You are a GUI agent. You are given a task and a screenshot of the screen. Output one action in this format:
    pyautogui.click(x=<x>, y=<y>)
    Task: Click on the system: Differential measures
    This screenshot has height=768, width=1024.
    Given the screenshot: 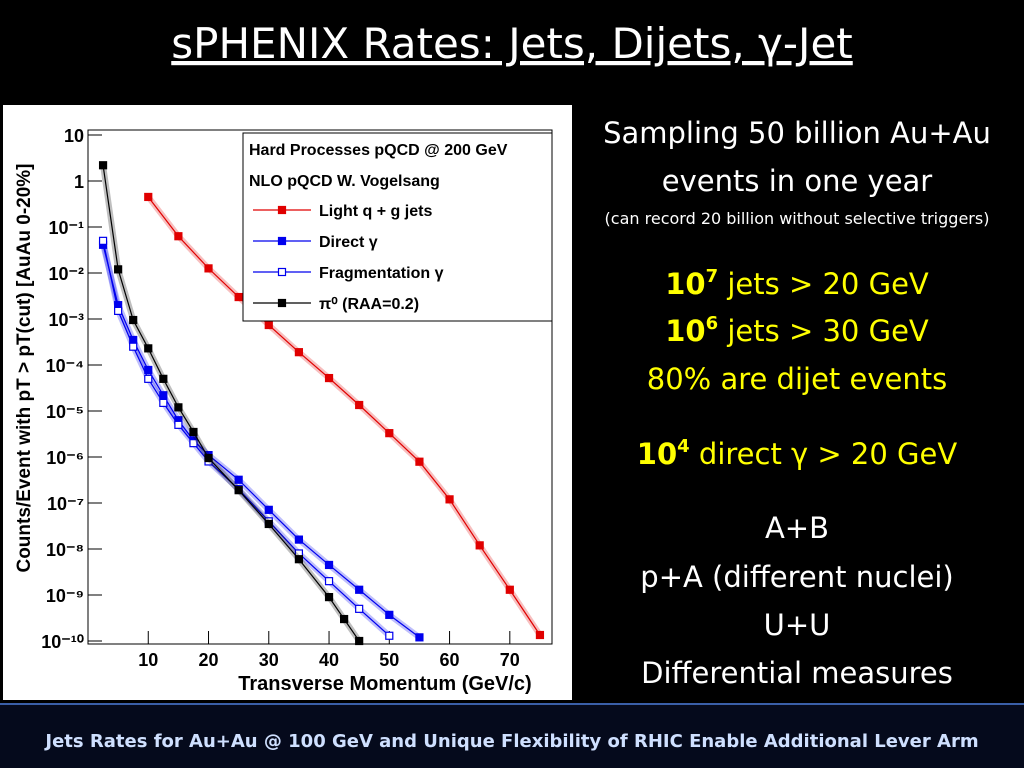 What is the action you would take?
    pyautogui.click(x=797, y=673)
    